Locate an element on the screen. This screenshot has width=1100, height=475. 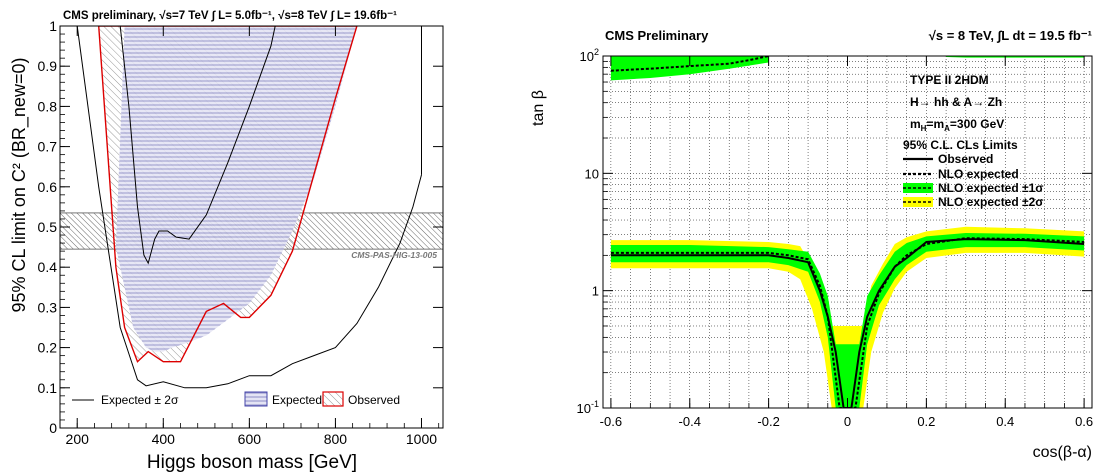
right-x-tick-label: 0.6 is located at coordinates (1084, 421).